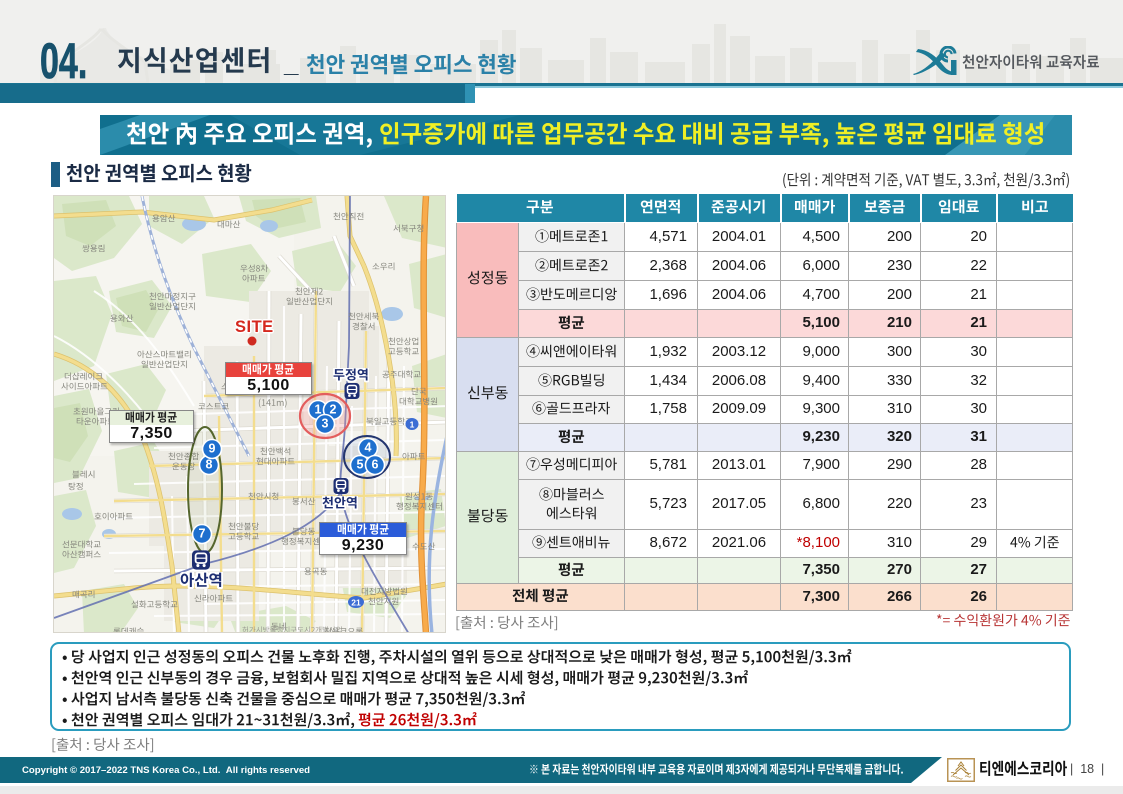  What do you see at coordinates (375, 465) in the screenshot?
I see `svg-text: 6` at bounding box center [375, 465].